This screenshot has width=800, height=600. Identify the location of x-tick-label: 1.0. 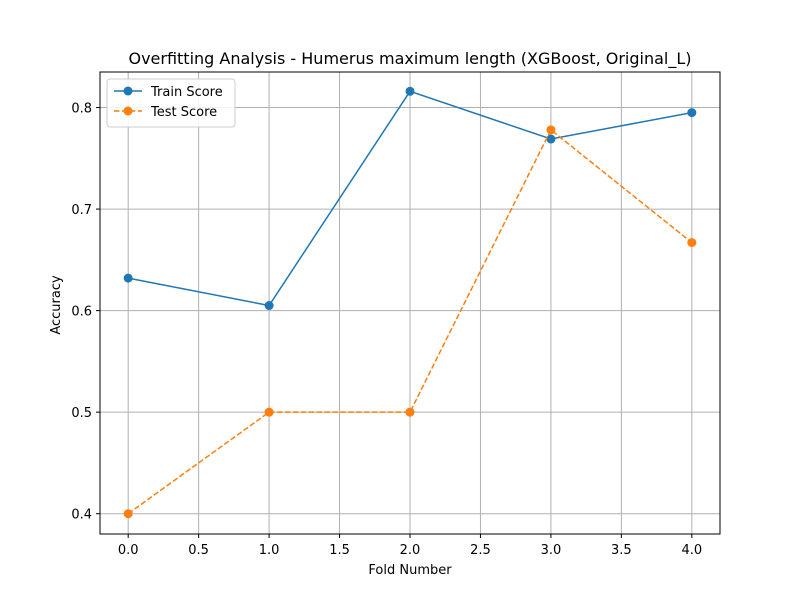
(269, 550).